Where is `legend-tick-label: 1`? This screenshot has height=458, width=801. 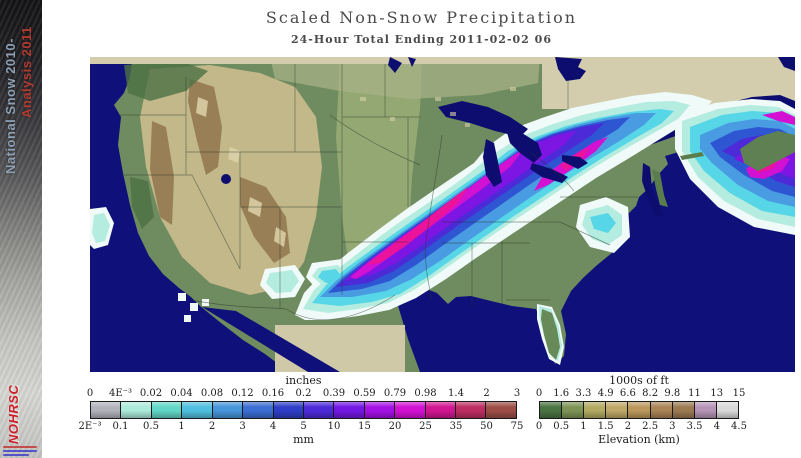 legend-tick-label: 1 is located at coordinates (583, 426).